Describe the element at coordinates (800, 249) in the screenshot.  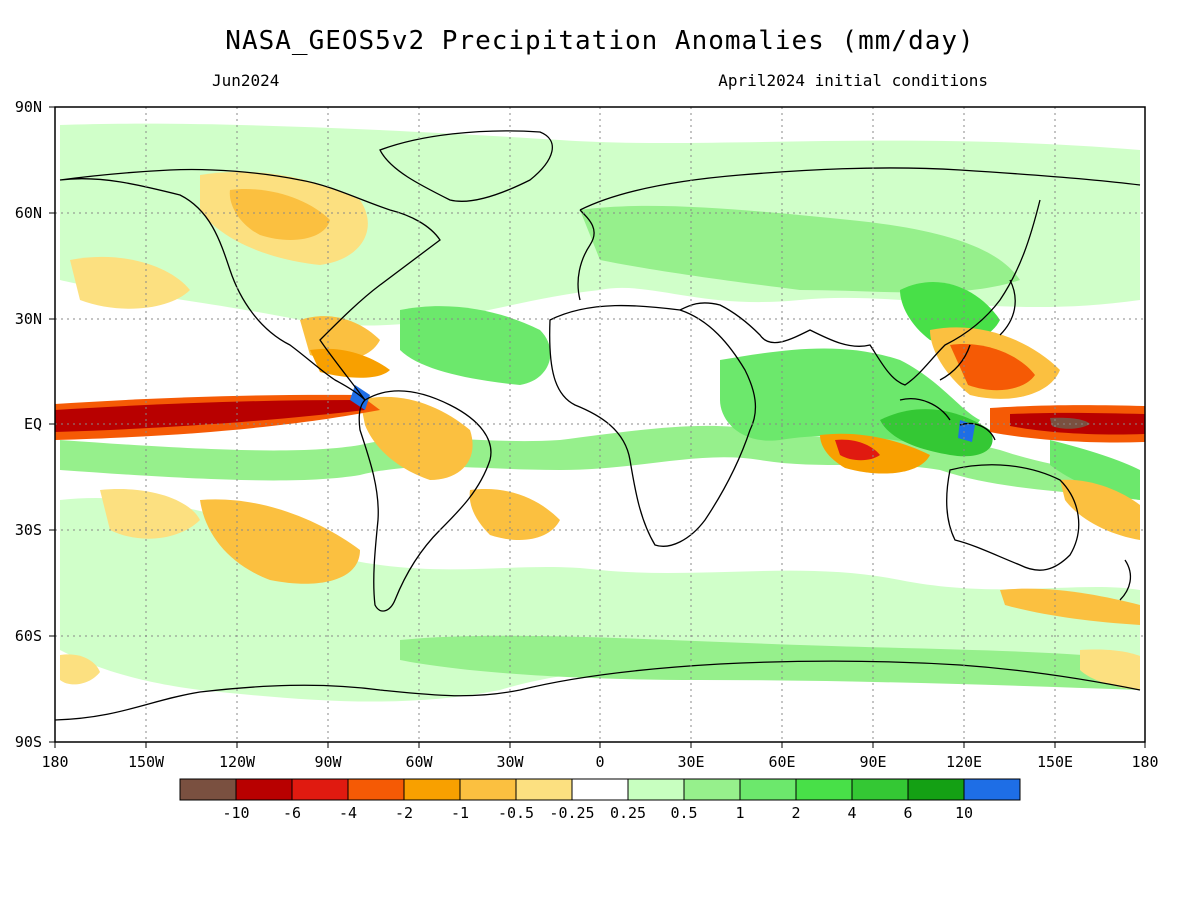
I see `anomaly-region-eurasia-green` at that location.